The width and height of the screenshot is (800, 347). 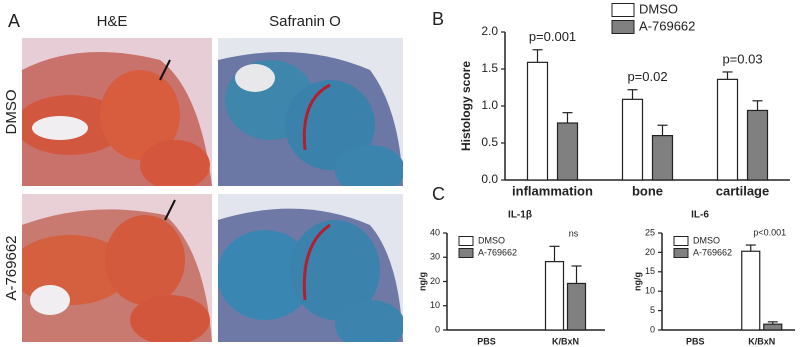 I want to click on y-tick-label: 1.5, so click(x=489, y=68).